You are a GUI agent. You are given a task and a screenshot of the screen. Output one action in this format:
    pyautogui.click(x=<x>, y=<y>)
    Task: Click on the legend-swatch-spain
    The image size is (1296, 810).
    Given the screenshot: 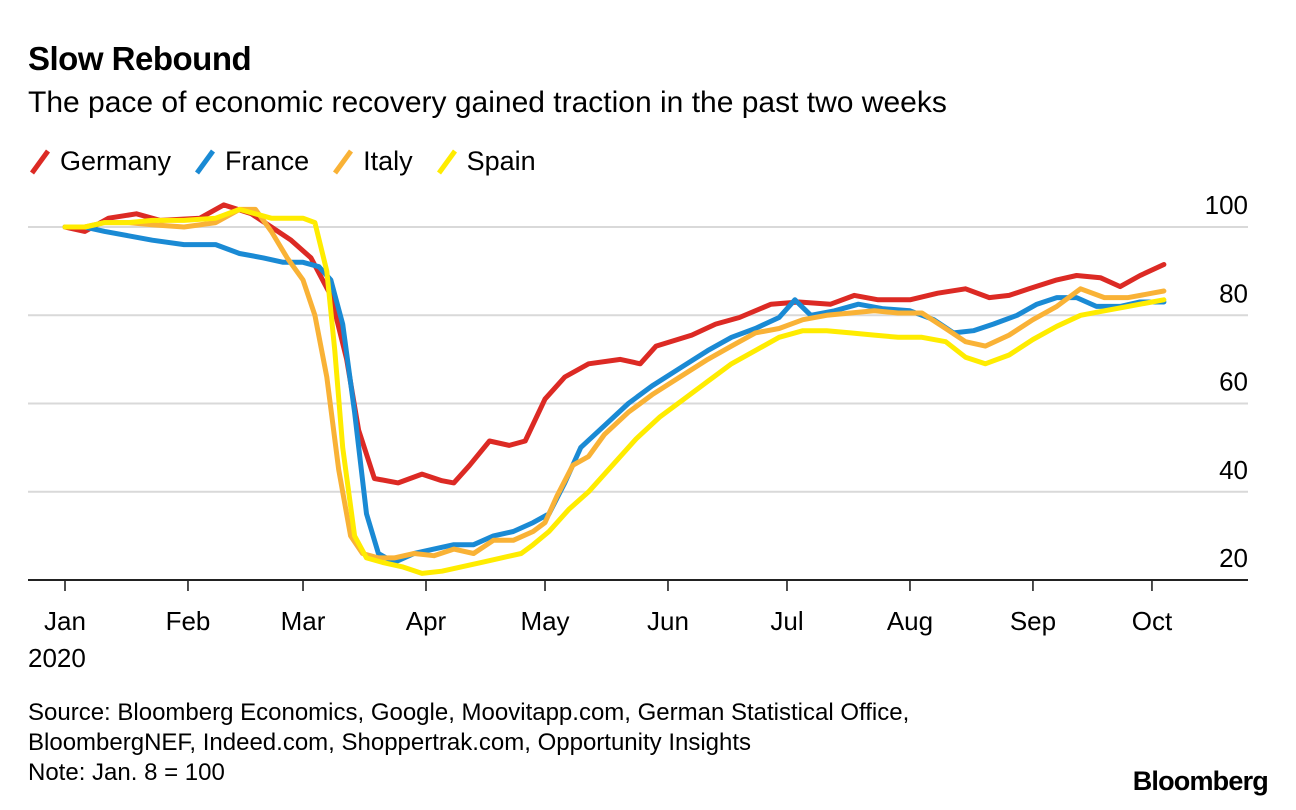 What is the action you would take?
    pyautogui.click(x=446, y=161)
    